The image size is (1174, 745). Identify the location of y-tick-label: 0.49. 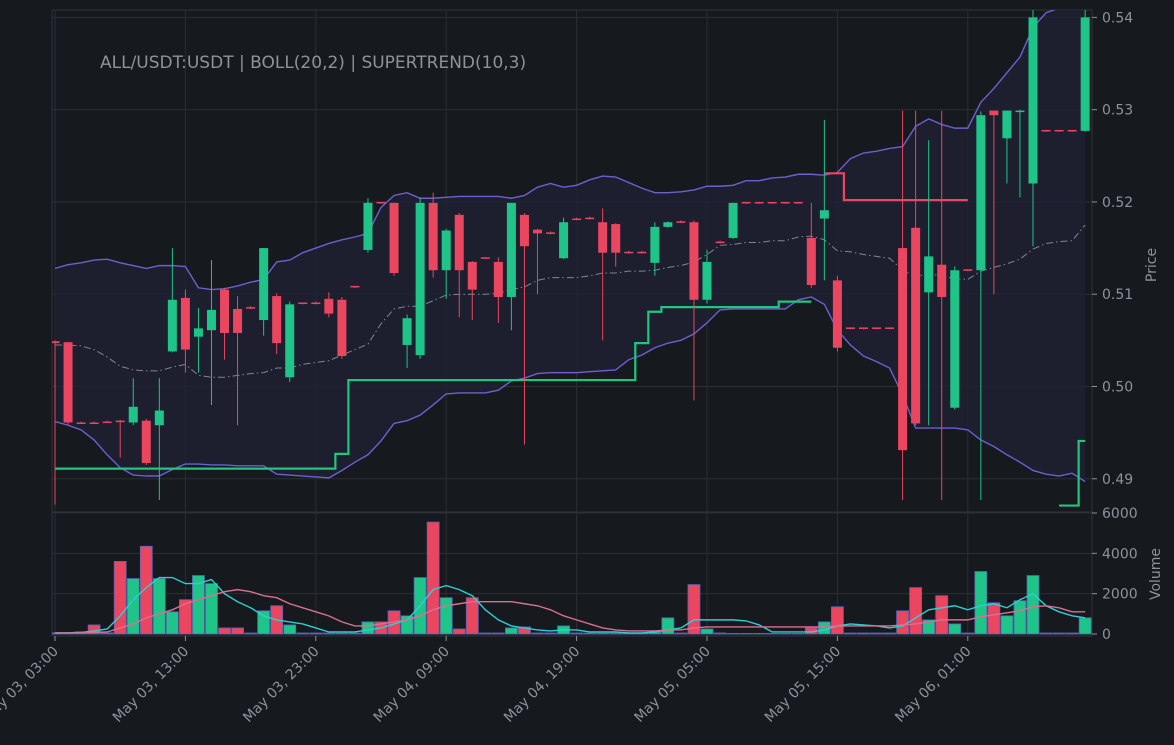
(1117, 480).